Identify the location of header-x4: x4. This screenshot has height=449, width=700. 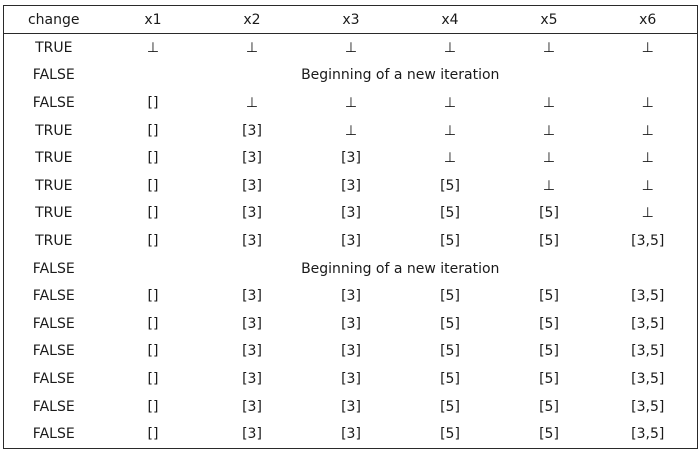
(450, 19).